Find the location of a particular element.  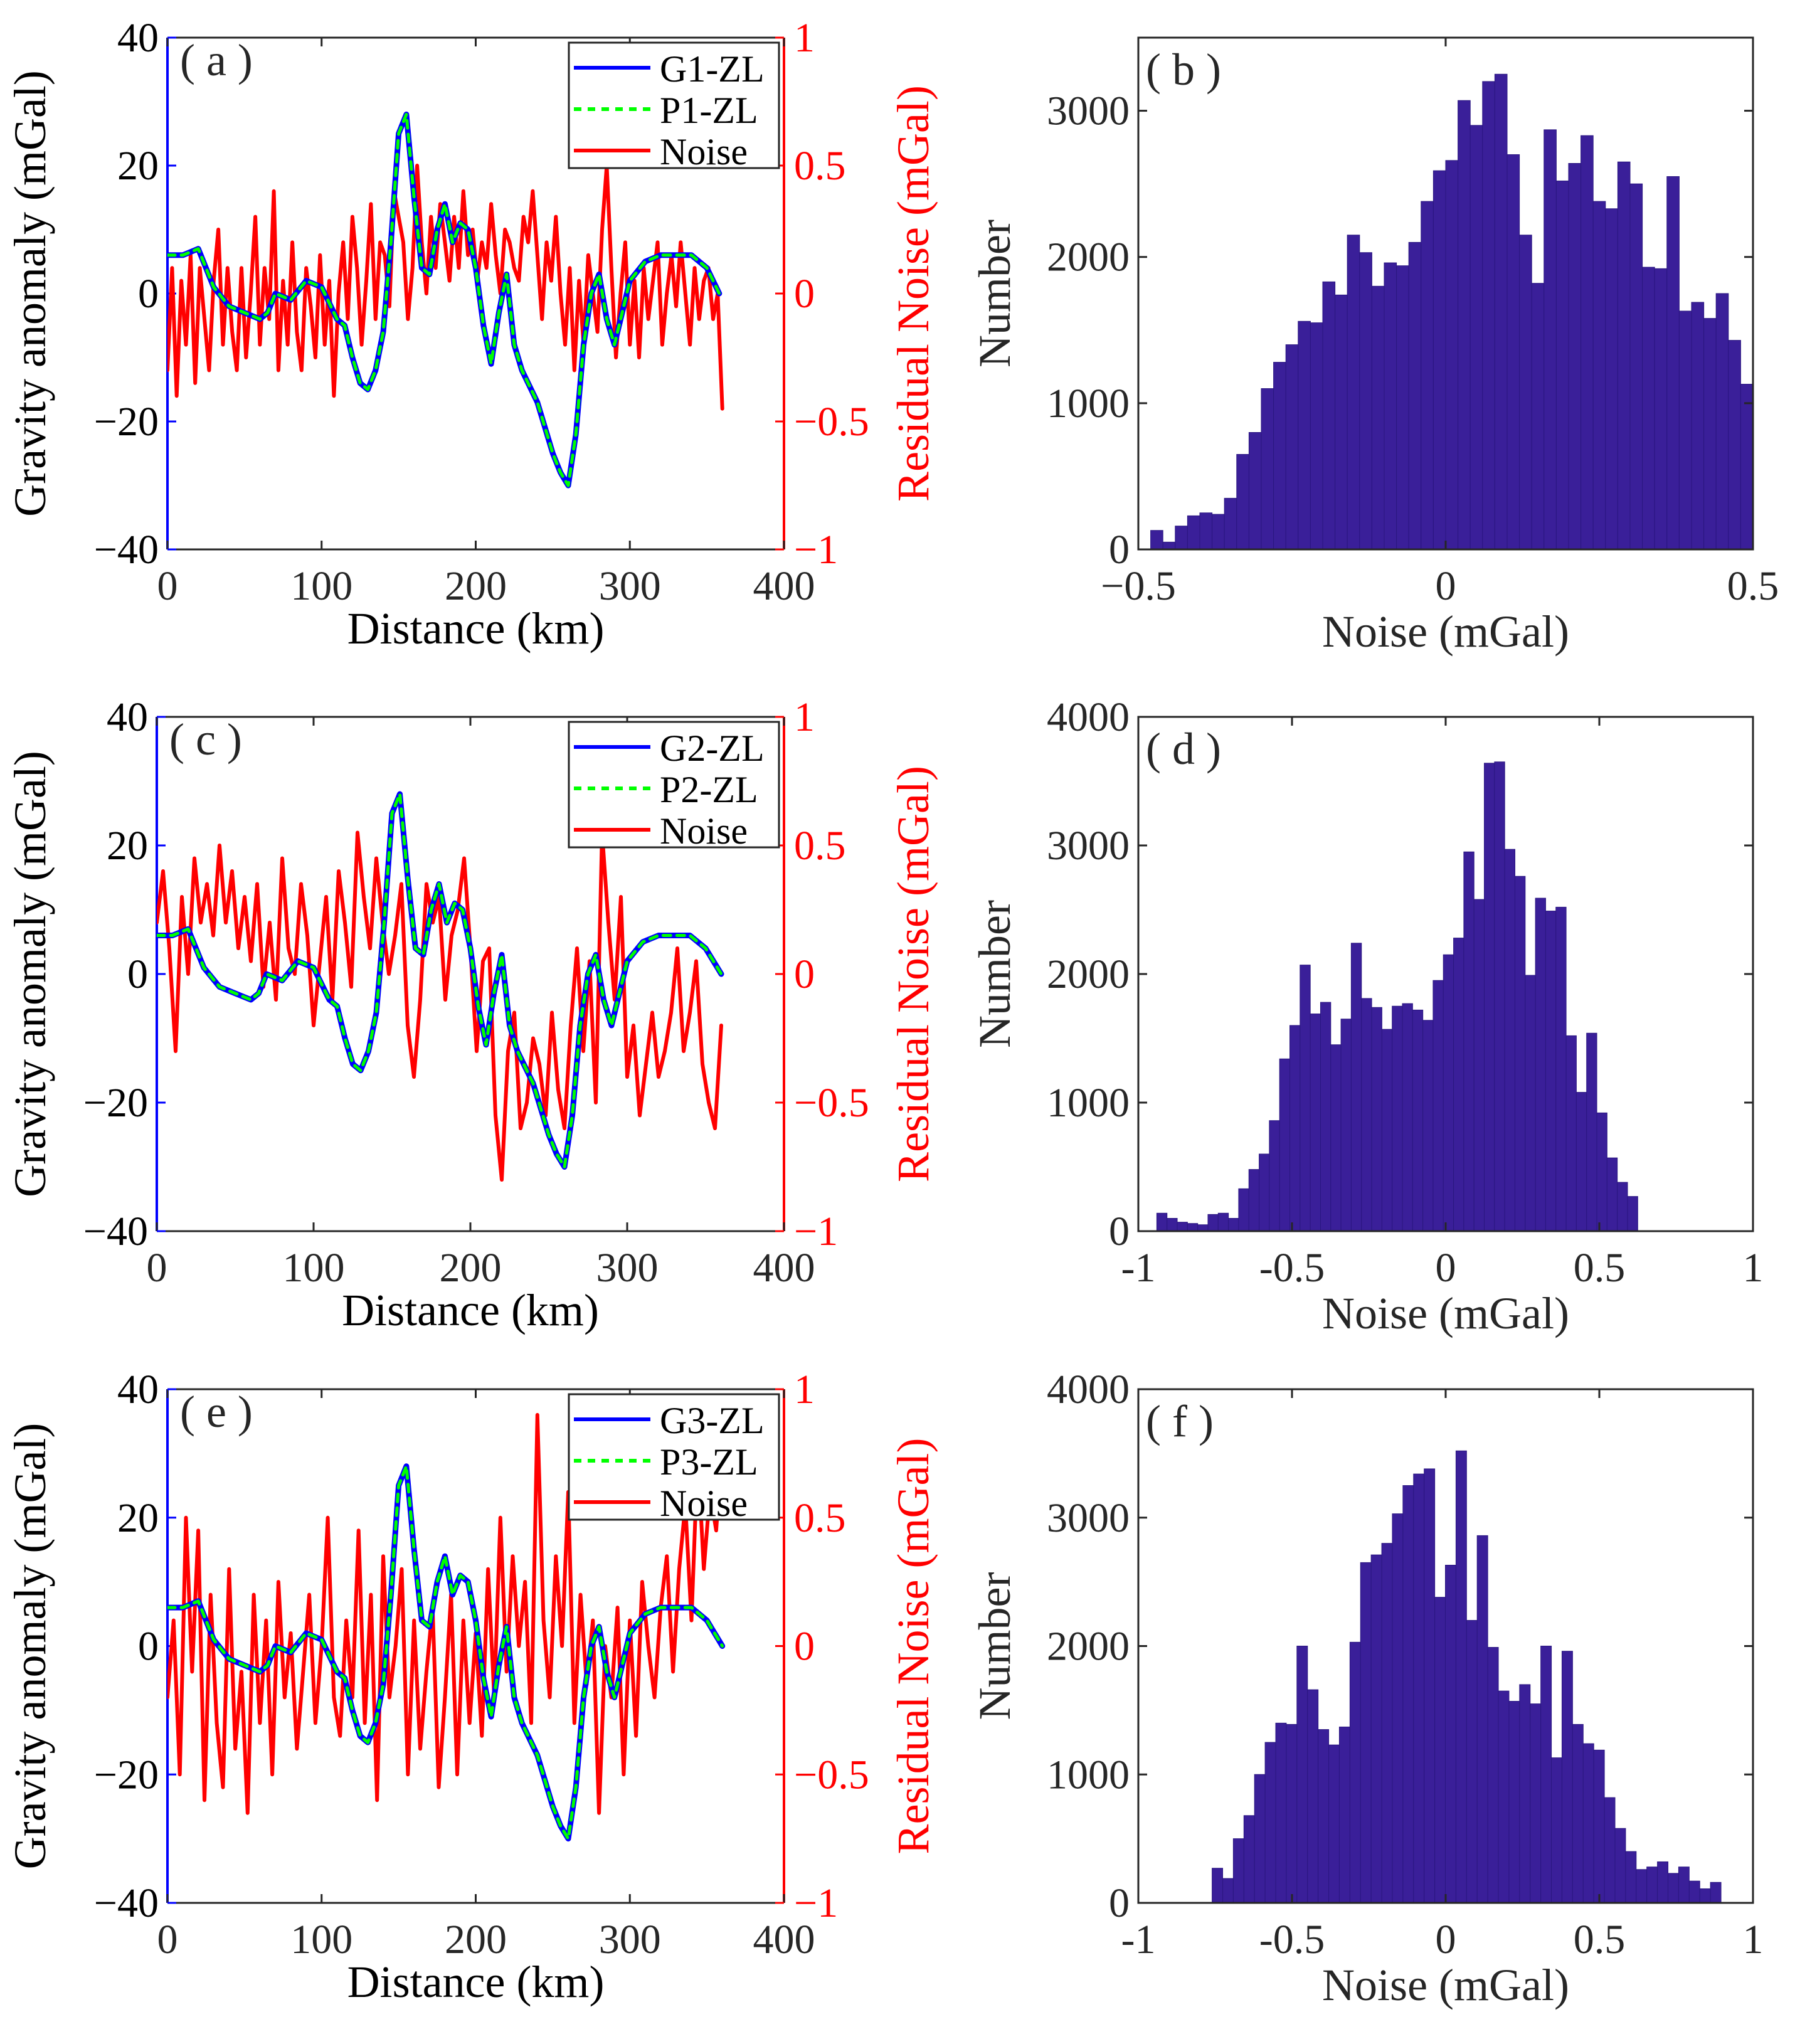

y-tick-label: 3000 is located at coordinates (1088, 846).